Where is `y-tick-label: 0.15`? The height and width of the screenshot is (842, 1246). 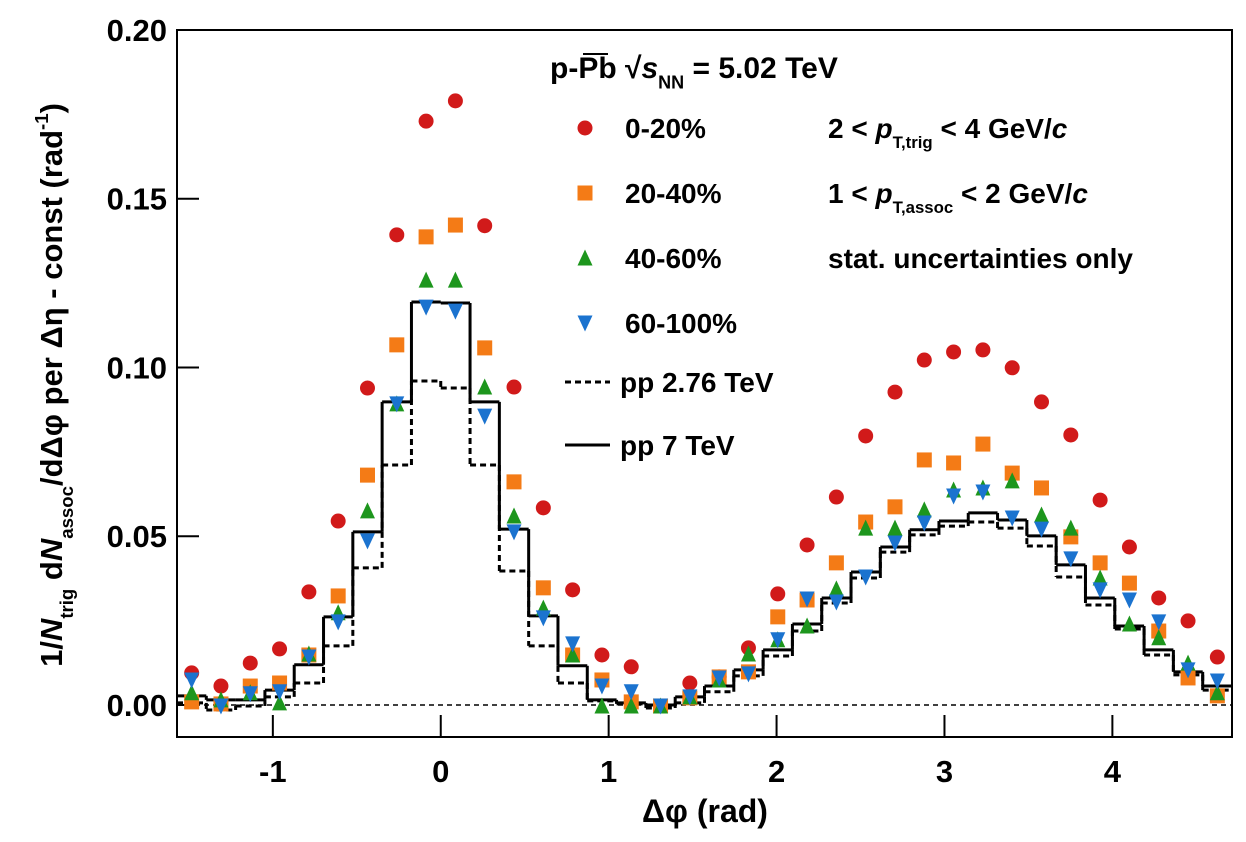 y-tick-label: 0.15 is located at coordinates (137, 199).